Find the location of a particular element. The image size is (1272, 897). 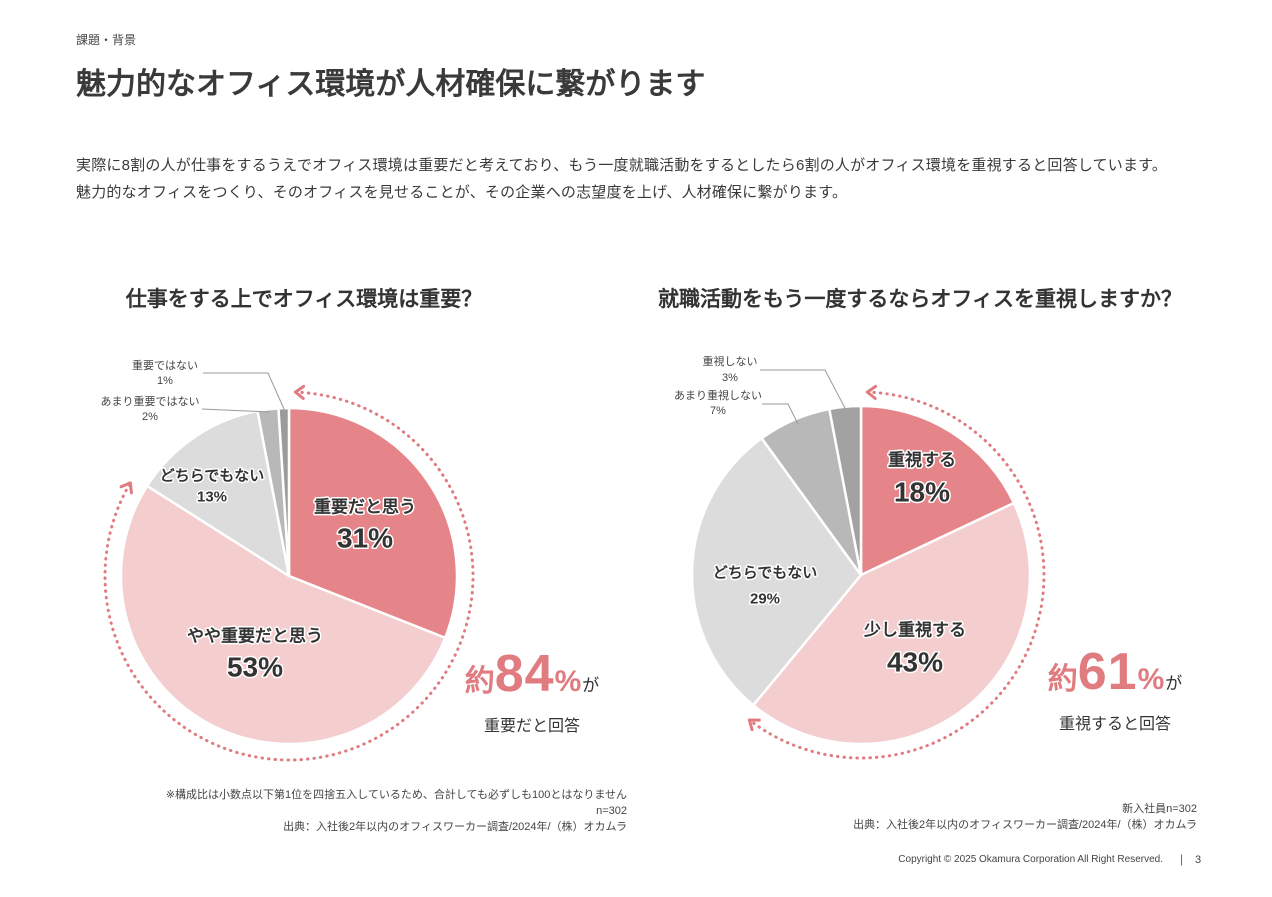

slice-value-label: 2% is located at coordinates (150, 417).